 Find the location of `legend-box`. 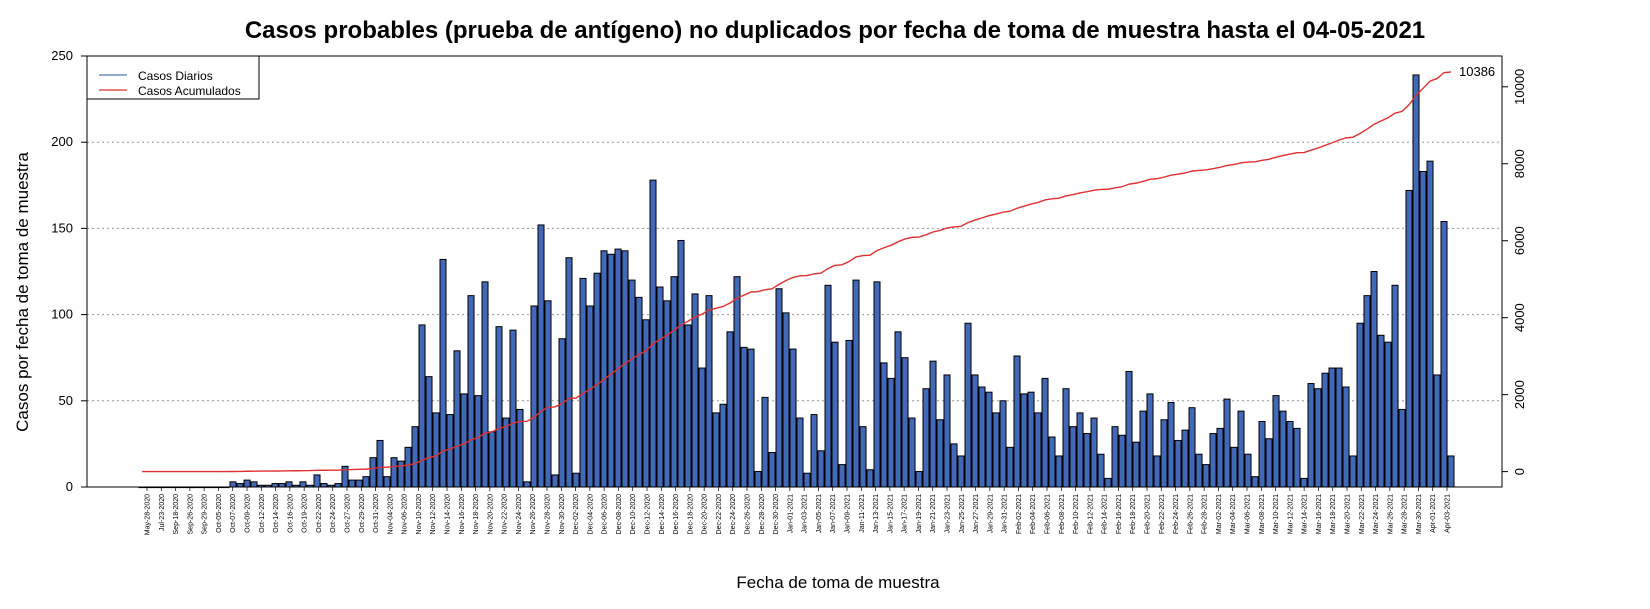

legend-box is located at coordinates (173, 77).